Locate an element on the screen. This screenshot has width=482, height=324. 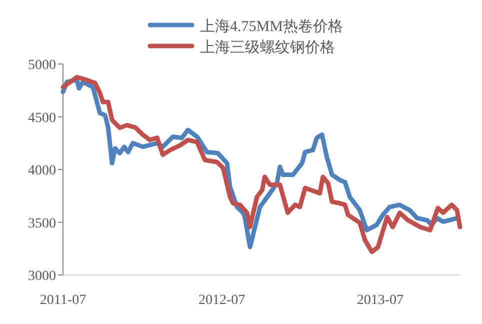
y-tick-label: 5000 is located at coordinates (42, 65).